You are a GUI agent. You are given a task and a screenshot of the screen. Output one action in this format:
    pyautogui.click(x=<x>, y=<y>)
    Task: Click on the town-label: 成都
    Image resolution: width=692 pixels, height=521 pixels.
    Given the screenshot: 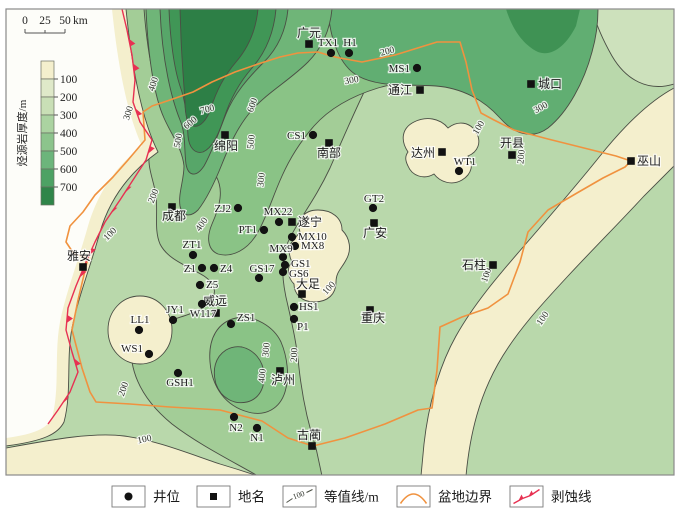 What is the action you would take?
    pyautogui.click(x=174, y=216)
    